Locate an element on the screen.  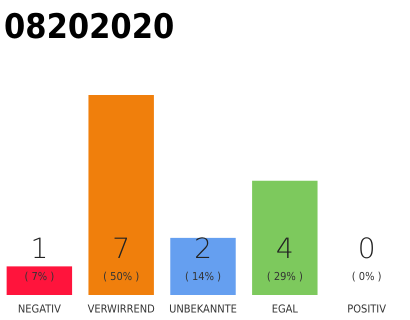
data-label: 0 is located at coordinates (367, 248).